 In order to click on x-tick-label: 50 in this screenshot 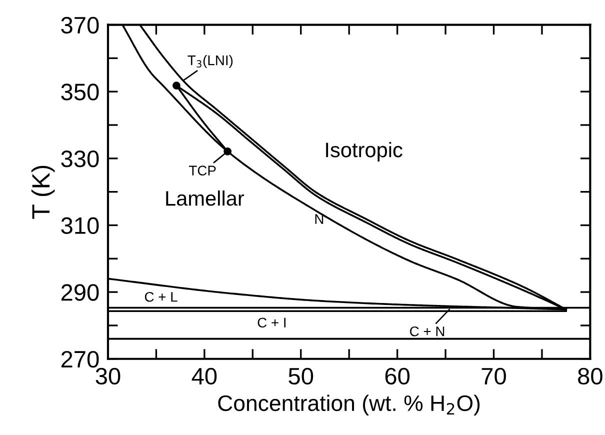, I will do `click(301, 376)`.